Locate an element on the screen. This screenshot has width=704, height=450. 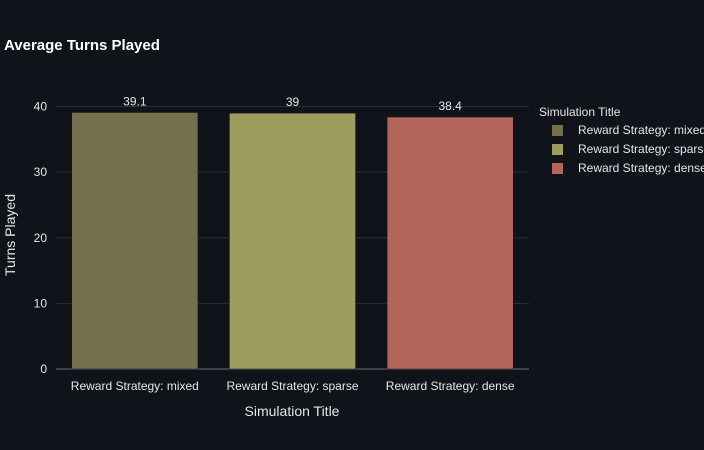
y-axis-title: Turns Played is located at coordinates (10, 235).